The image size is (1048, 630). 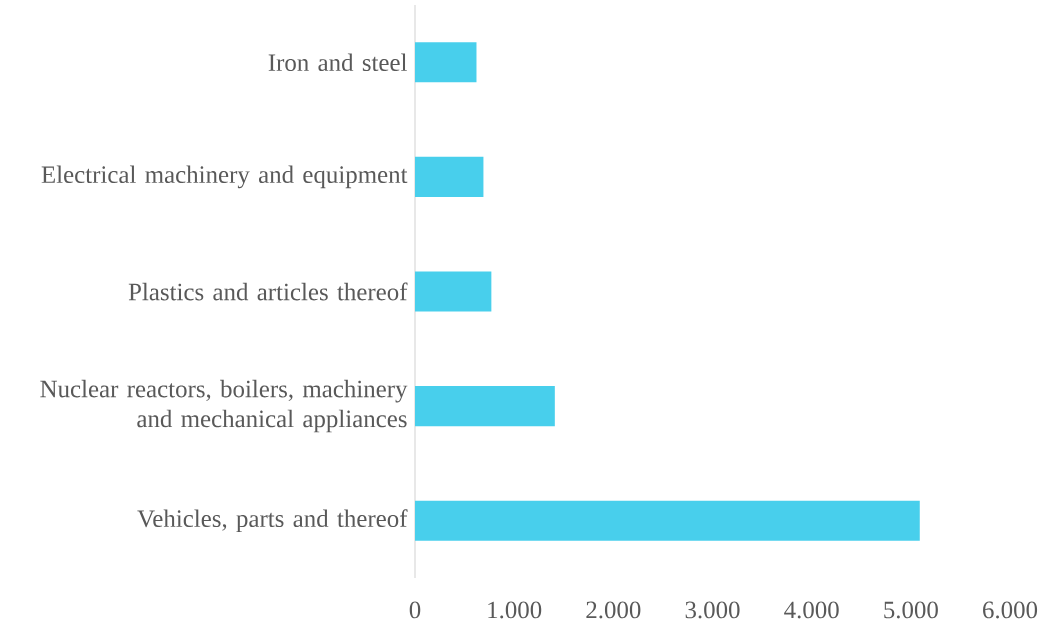 I want to click on x-tick-label: 3.000, so click(x=712, y=610).